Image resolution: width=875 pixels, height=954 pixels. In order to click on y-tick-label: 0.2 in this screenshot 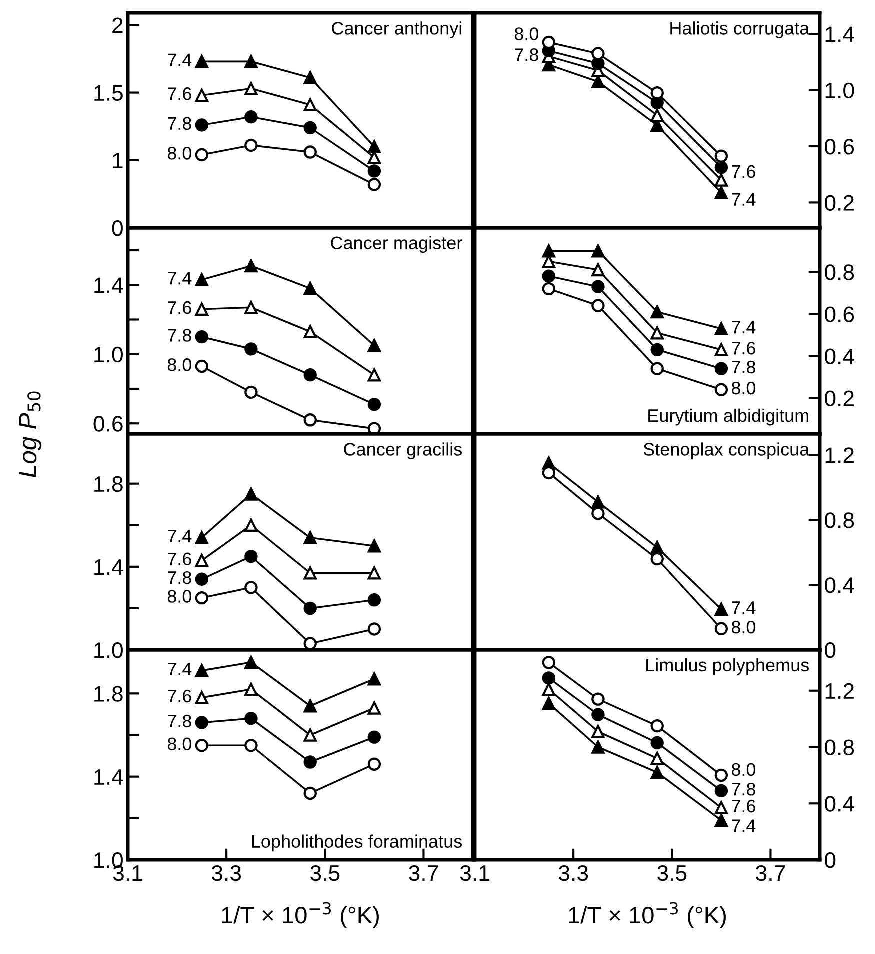, I will do `click(839, 398)`.